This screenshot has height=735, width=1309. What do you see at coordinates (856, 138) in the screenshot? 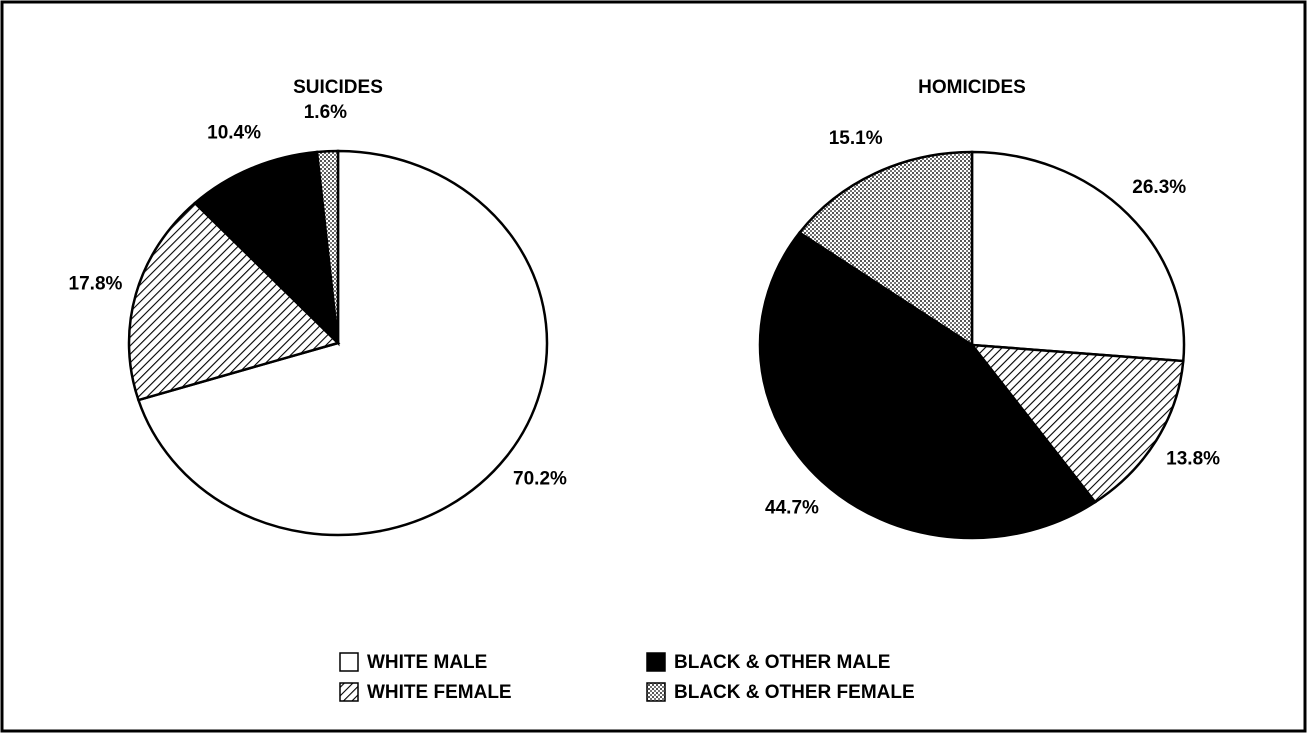
I see `data-label: 15.1%` at bounding box center [856, 138].